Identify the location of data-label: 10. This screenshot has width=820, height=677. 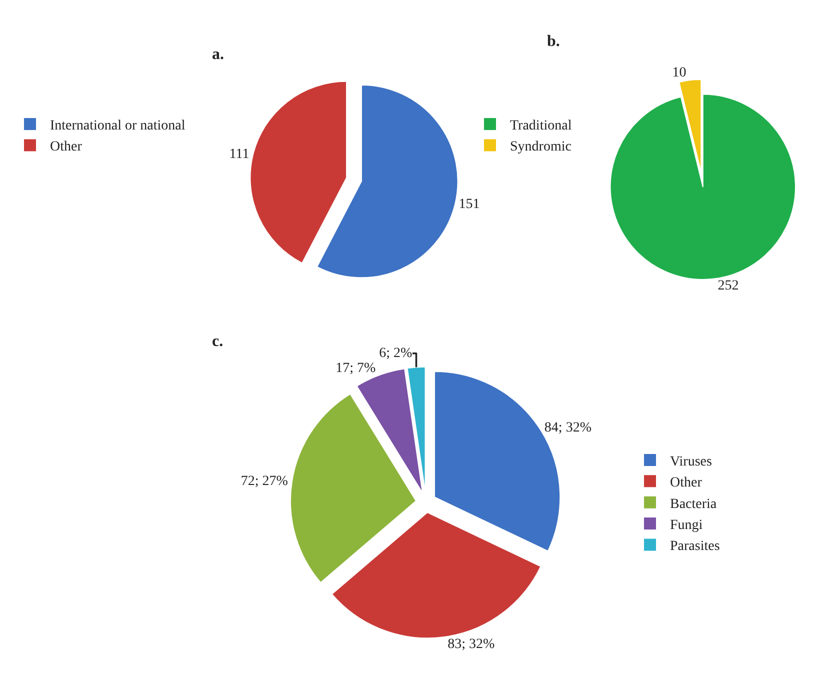
(679, 72).